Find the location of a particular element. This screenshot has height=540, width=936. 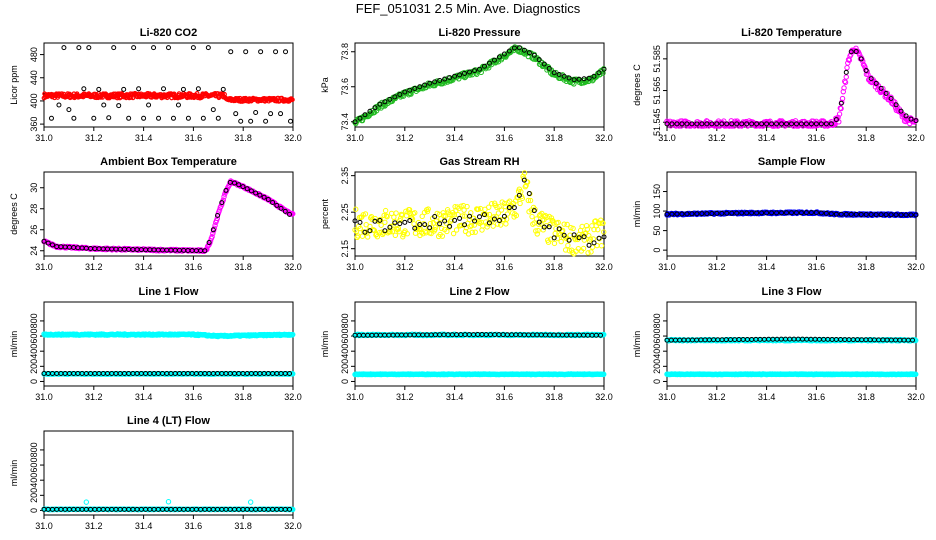

y-axis-label: Licor ppm is located at coordinates (14, 85).